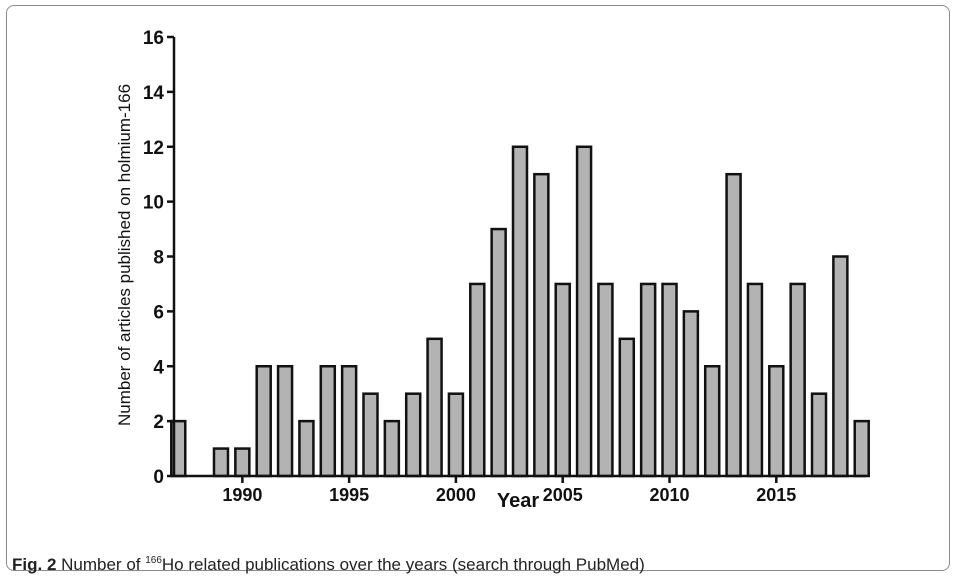 The width and height of the screenshot is (957, 581). I want to click on y-axis: 0 2 4 6 8 10 12 14 16, so click(159, 258).